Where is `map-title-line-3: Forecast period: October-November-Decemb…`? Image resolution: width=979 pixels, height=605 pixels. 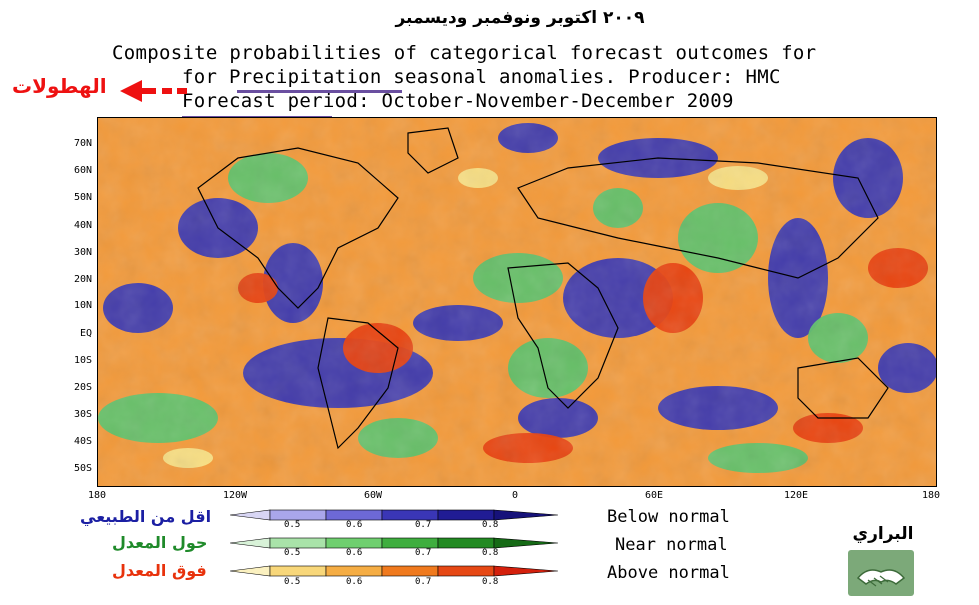
map-title-line-3: Forecast period: October-November-Decemb… is located at coordinates (458, 101).